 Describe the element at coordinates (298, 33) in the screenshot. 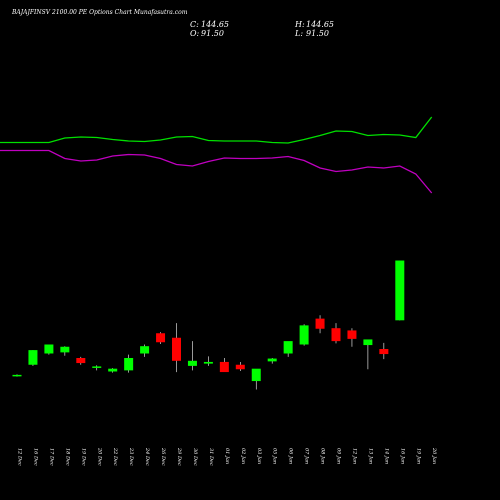

I see `low-label: L:` at that location.